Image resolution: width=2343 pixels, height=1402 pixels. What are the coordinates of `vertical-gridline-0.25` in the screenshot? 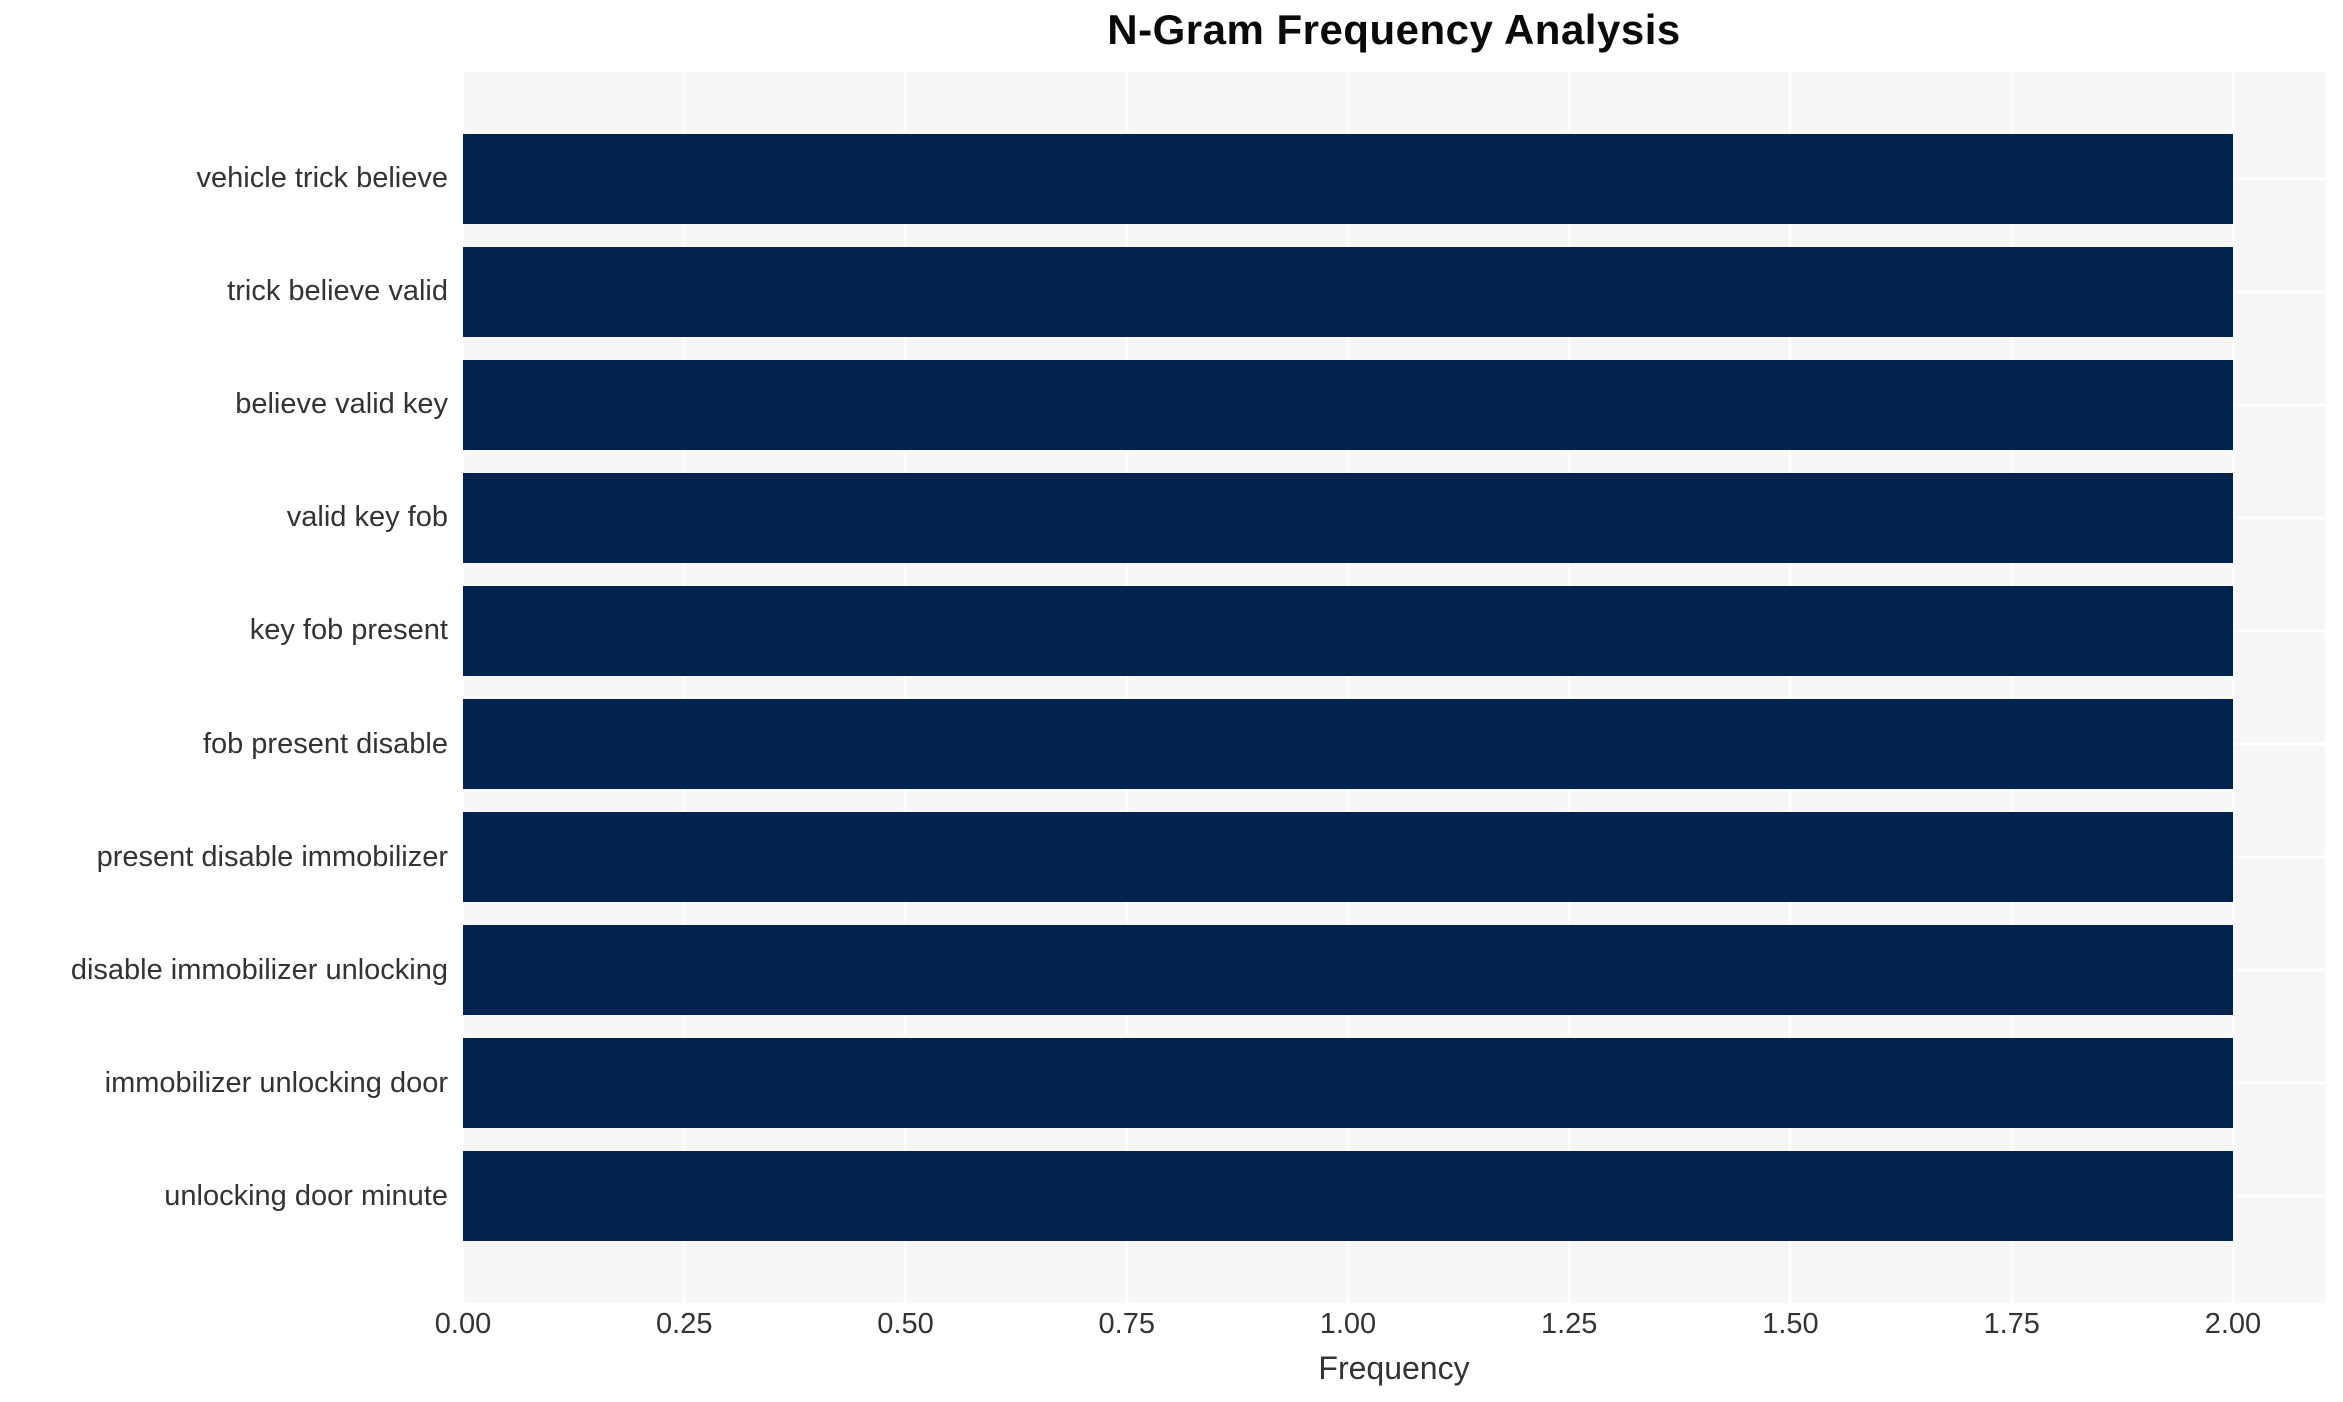 It's located at (684, 687).